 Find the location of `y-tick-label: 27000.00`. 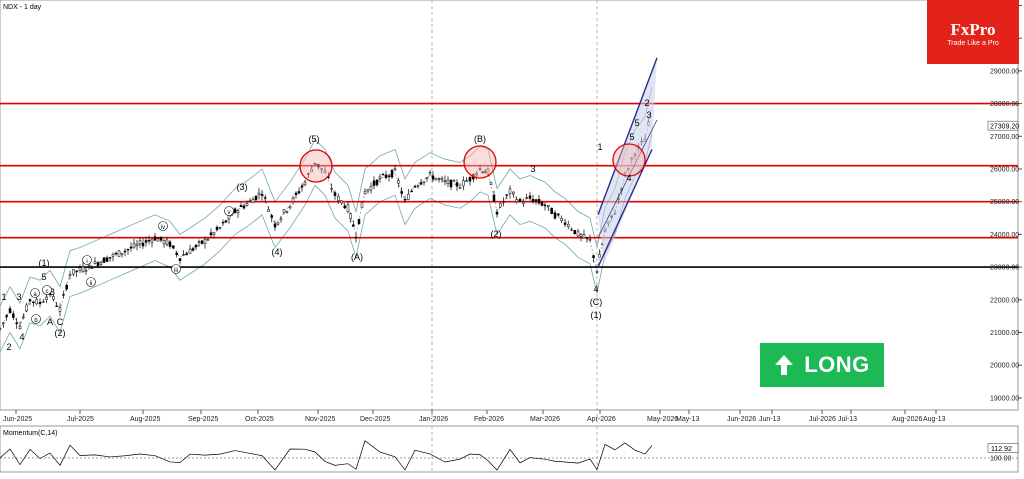

y-tick-label: 27000.00 is located at coordinates (1004, 137).